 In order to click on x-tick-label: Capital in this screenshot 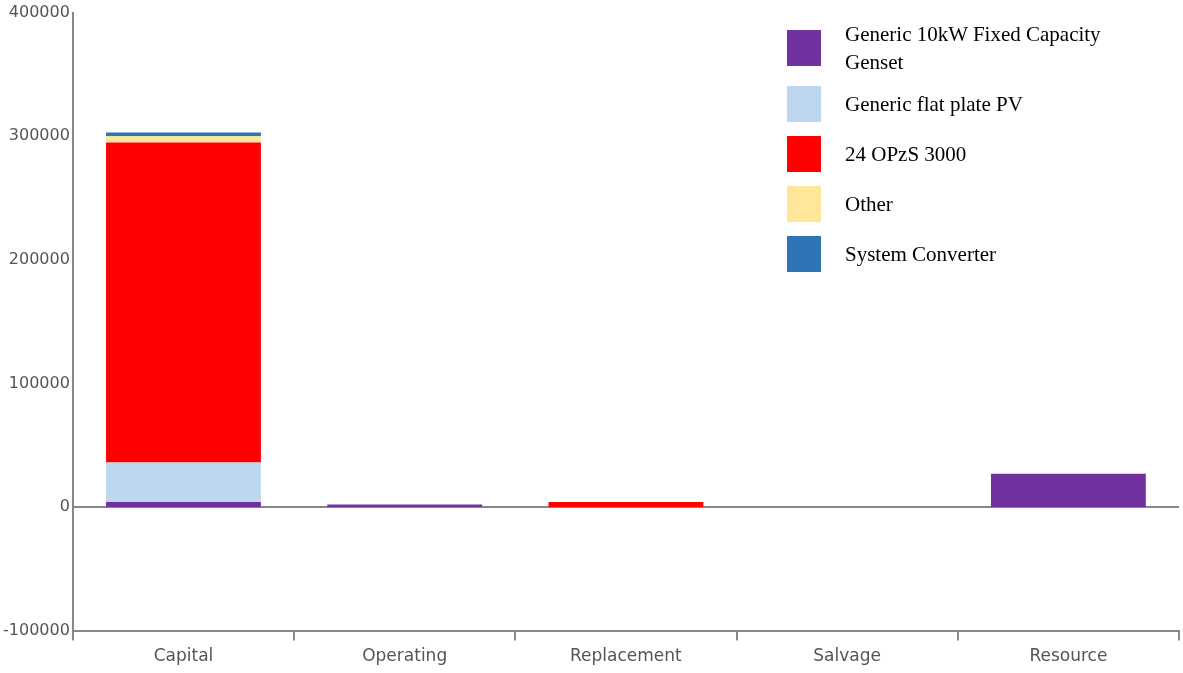, I will do `click(183, 655)`.